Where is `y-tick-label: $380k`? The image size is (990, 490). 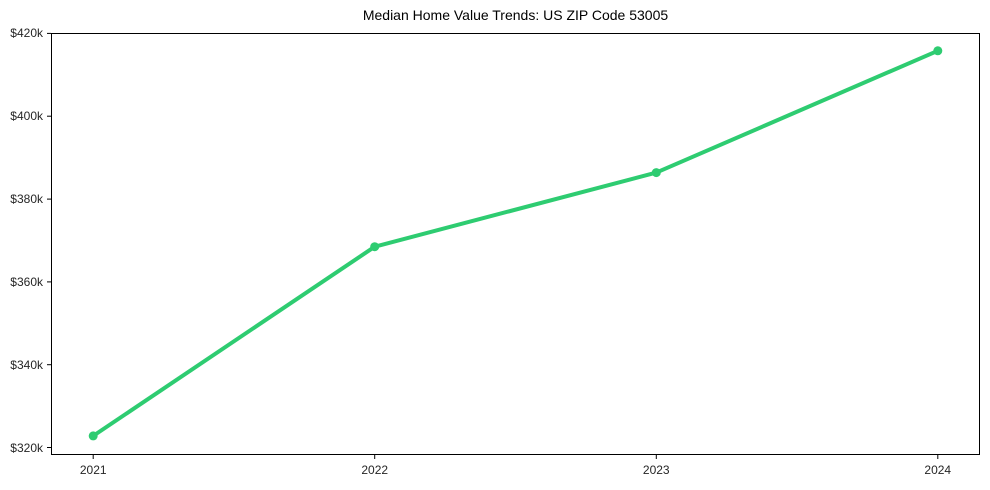
y-tick-label: $380k is located at coordinates (26, 199).